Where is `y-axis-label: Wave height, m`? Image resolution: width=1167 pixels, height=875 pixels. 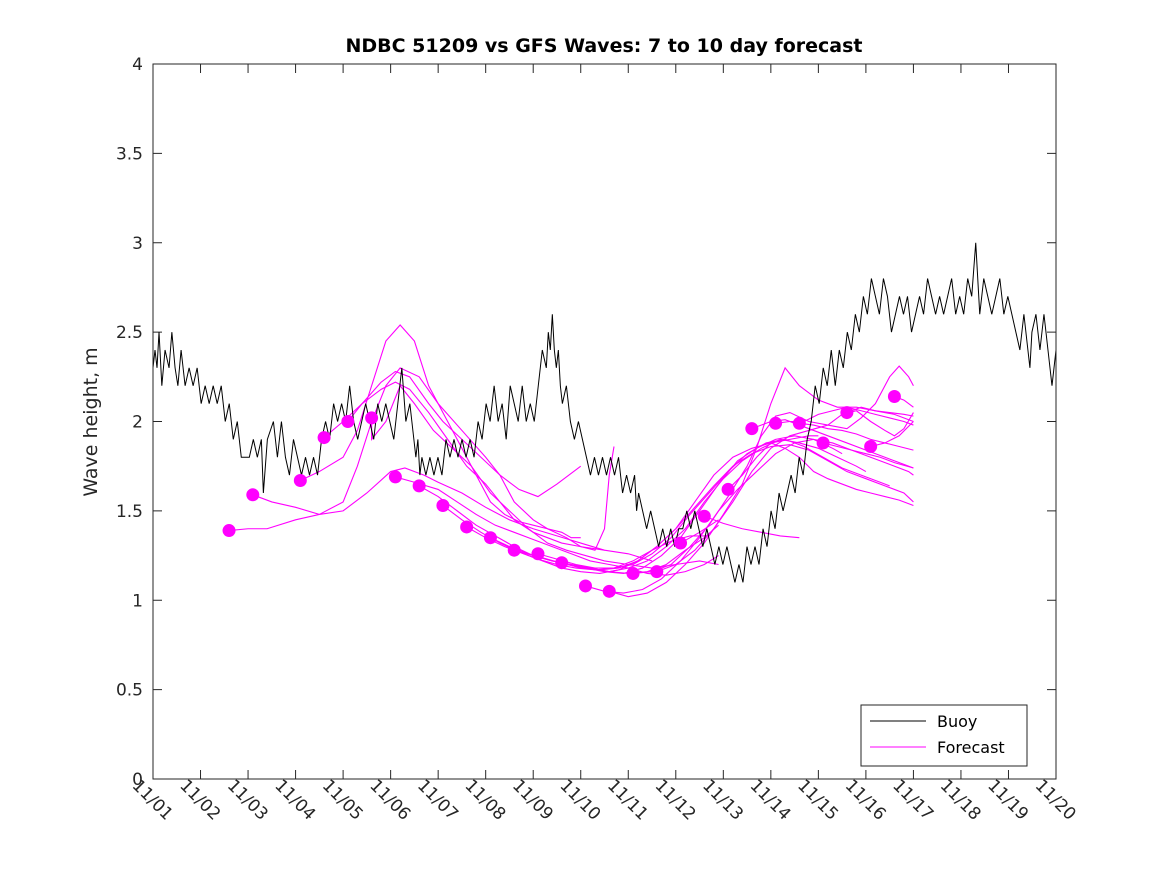
y-axis-label: Wave height, m is located at coordinates (91, 421).